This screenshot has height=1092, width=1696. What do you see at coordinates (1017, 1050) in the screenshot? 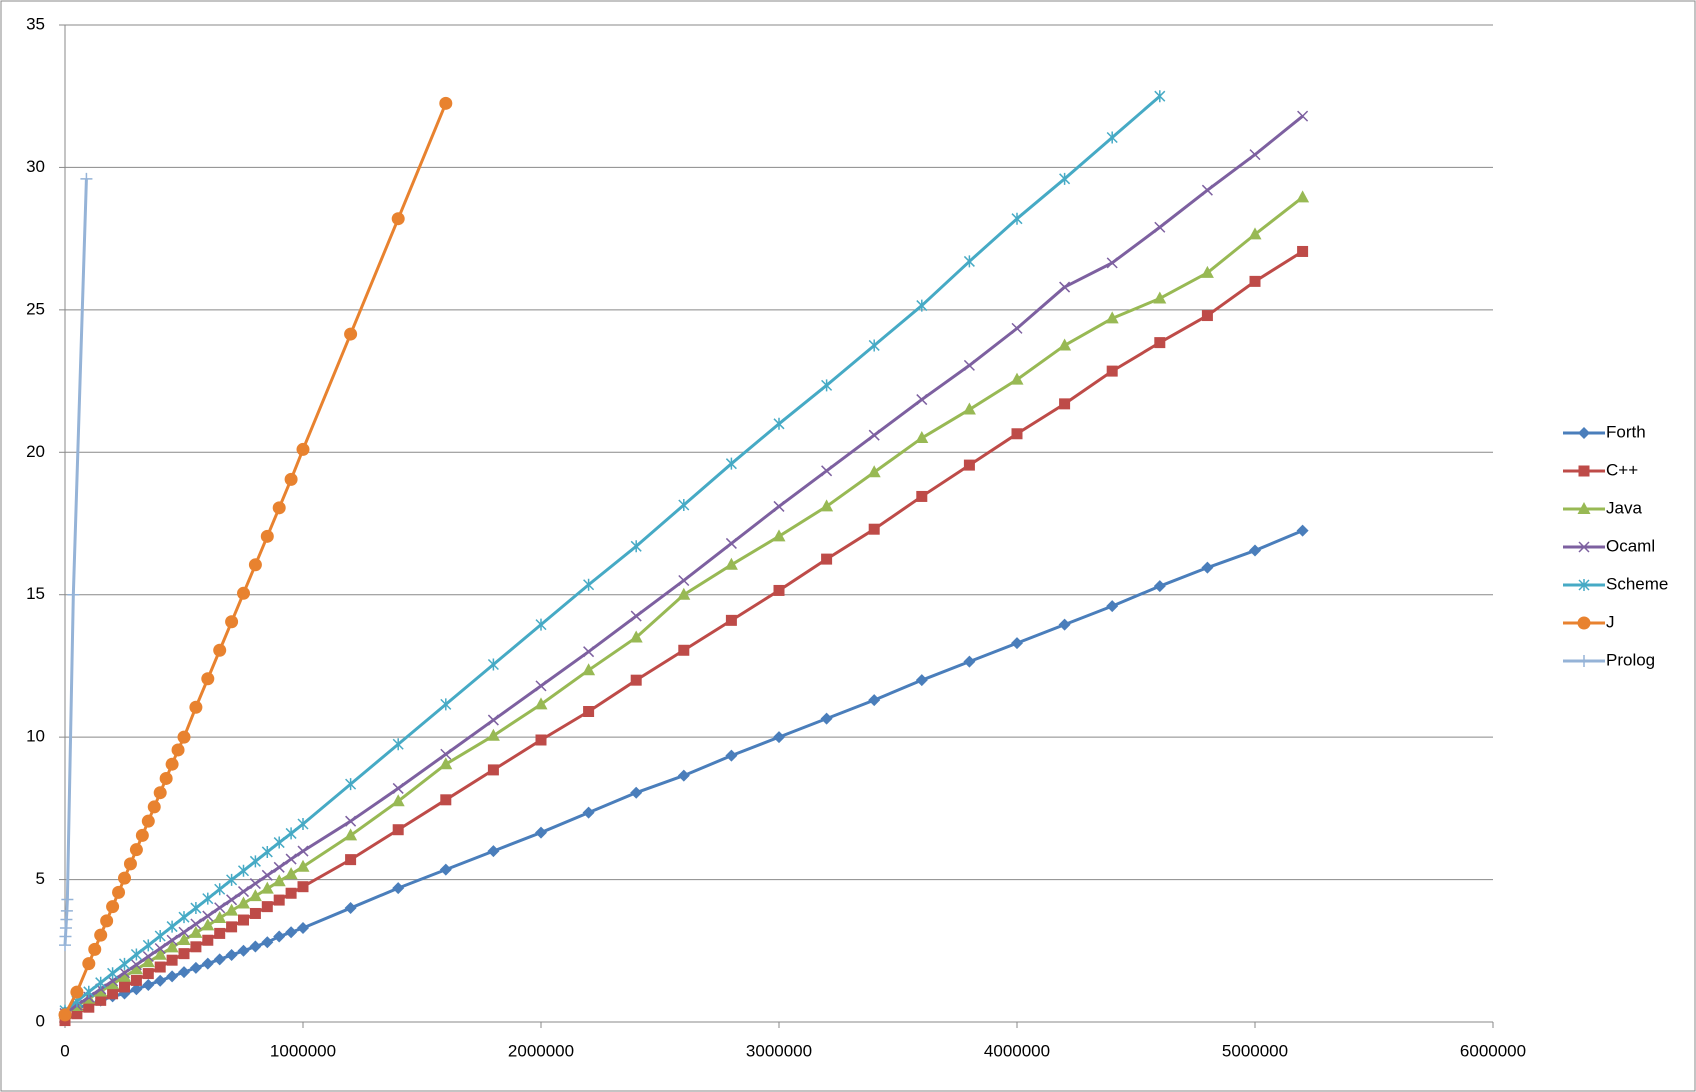
I see `x-tick-label: 4000000` at bounding box center [1017, 1050].